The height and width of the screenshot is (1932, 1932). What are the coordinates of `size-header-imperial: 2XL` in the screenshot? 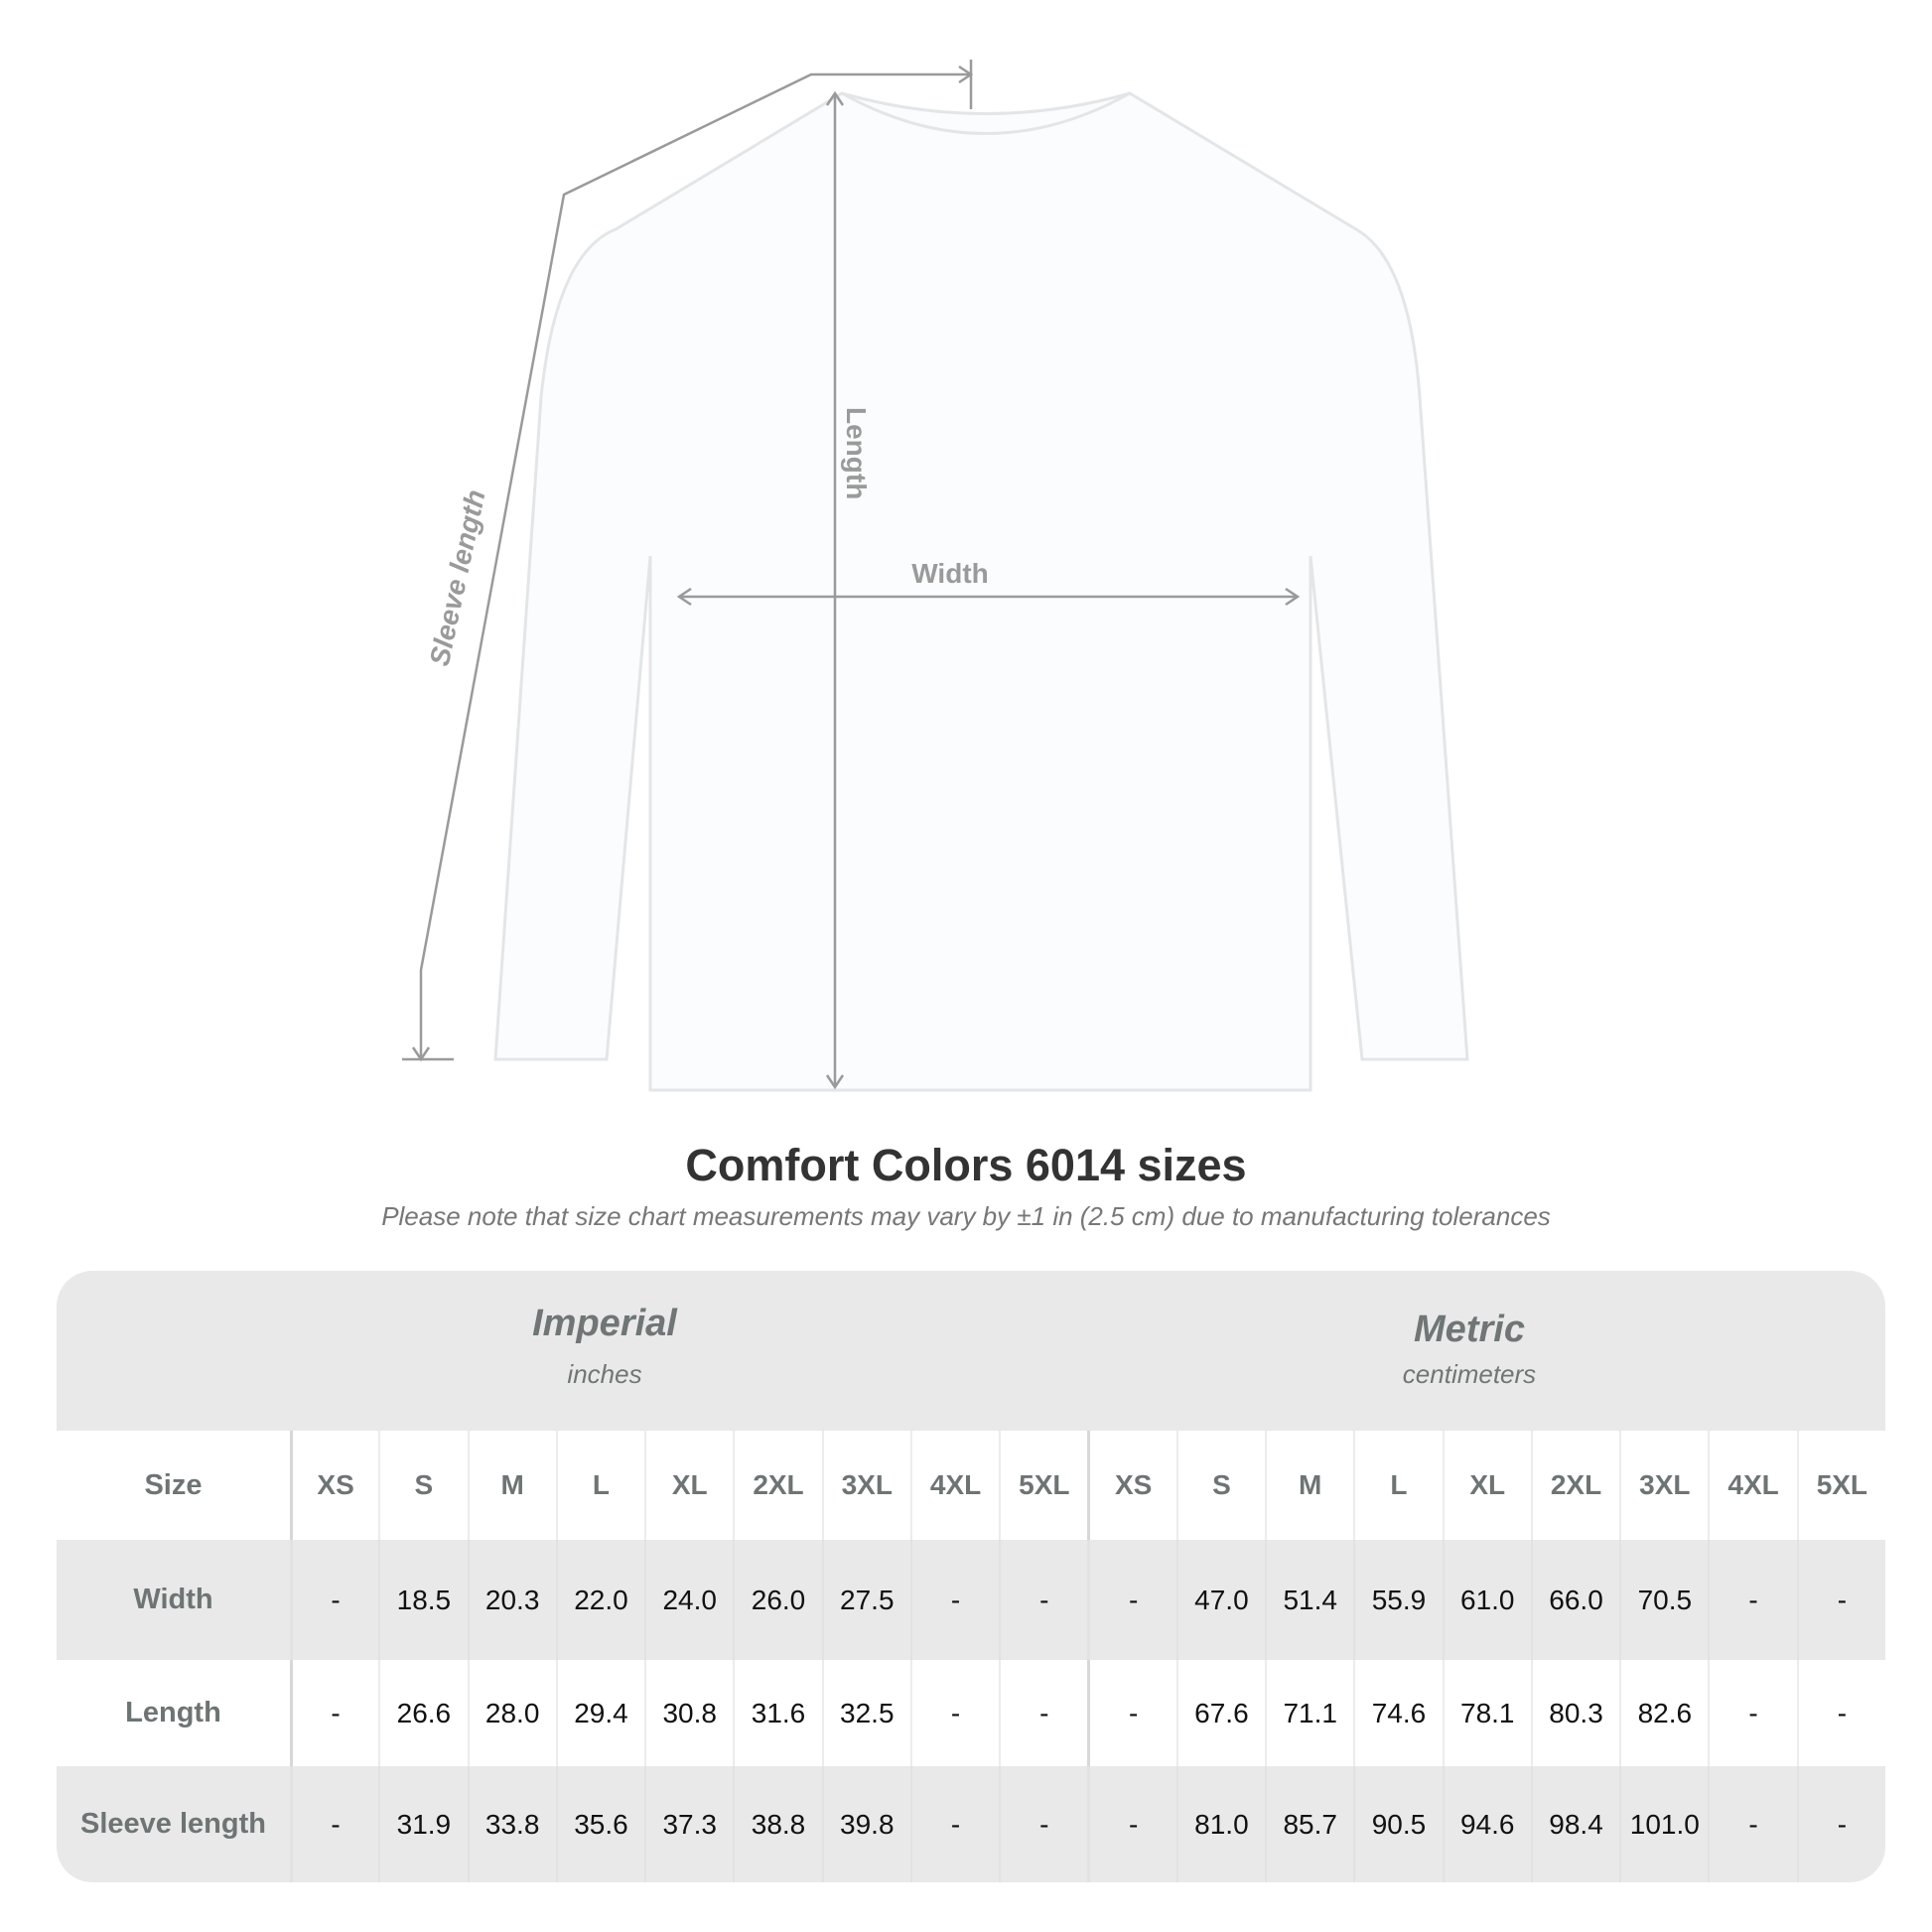 It's located at (777, 1486).